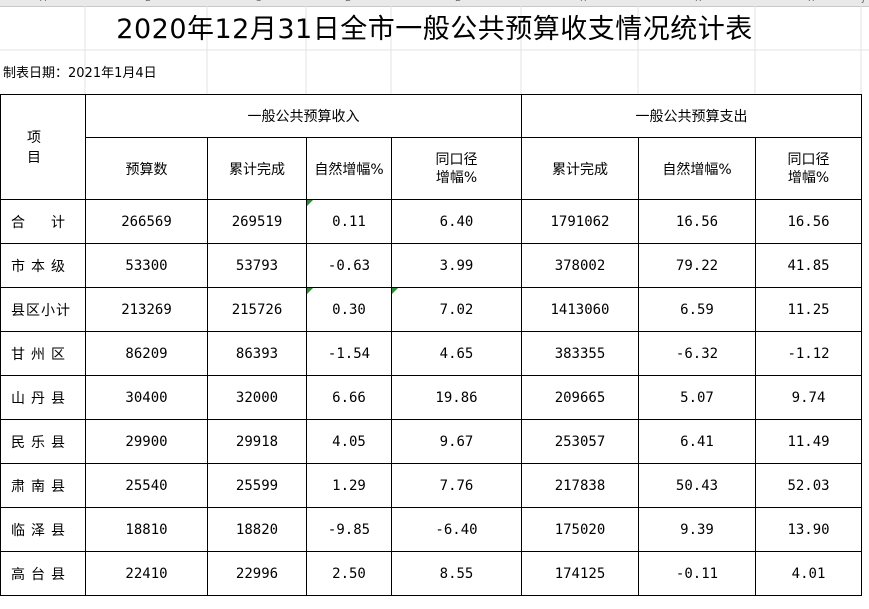  What do you see at coordinates (146, 265) in the screenshot?
I see `income-budget-cell: 53300` at bounding box center [146, 265].